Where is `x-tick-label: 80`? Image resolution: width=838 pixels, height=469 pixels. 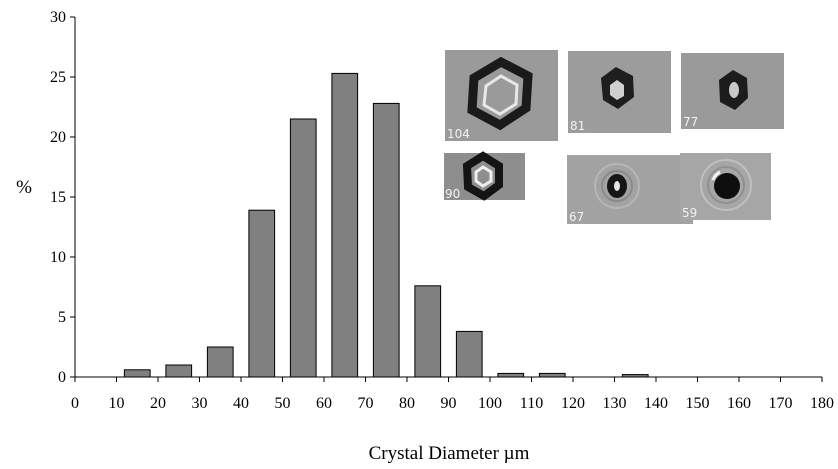
x-tick-label: 80 is located at coordinates (407, 403).